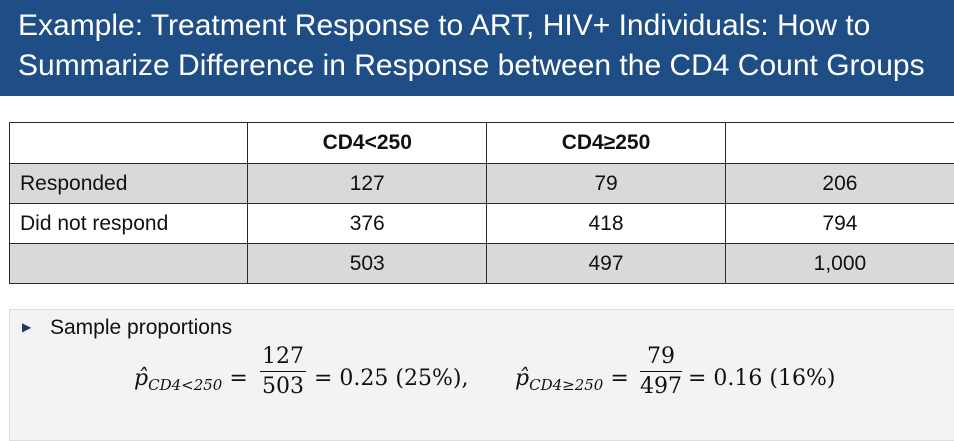 The image size is (954, 441). What do you see at coordinates (606, 184) in the screenshot?
I see `table-cell: 79` at bounding box center [606, 184].